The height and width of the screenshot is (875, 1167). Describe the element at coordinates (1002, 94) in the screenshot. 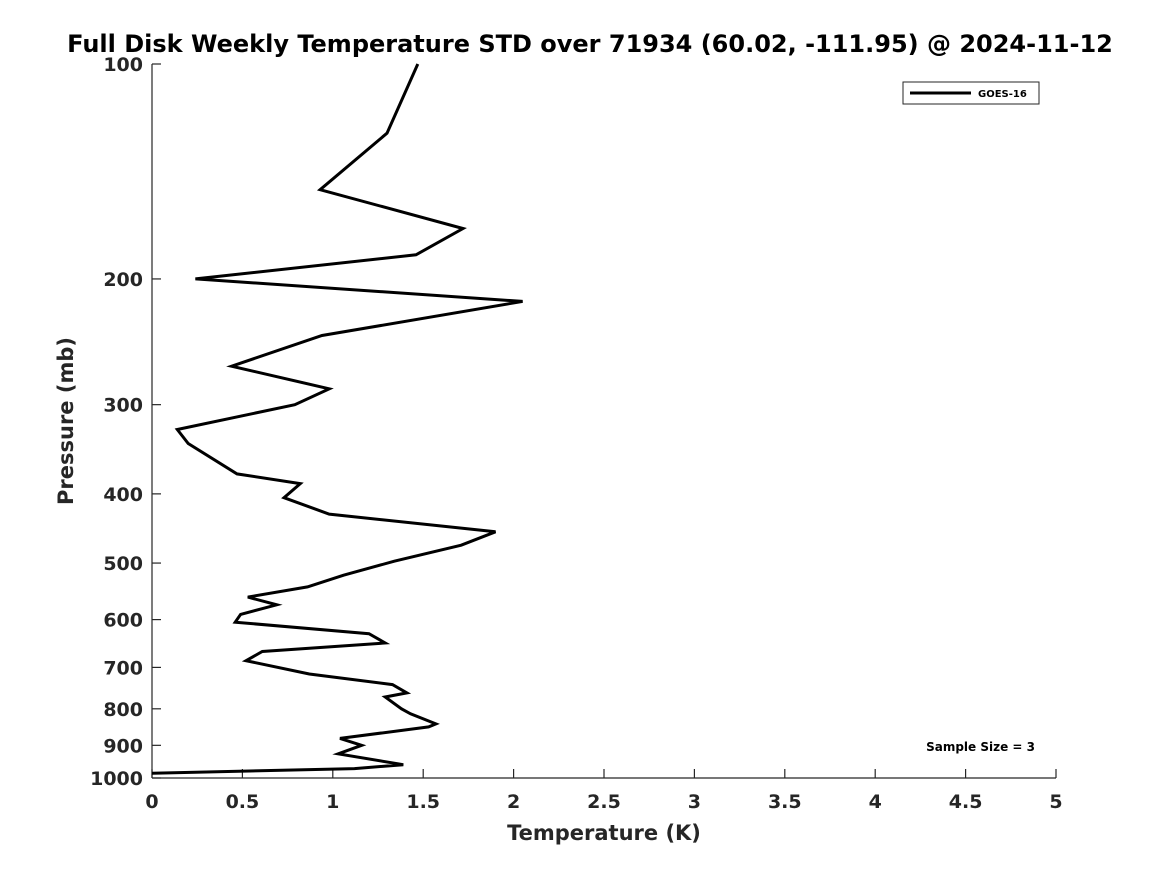

I see `legend-label: GOES-16` at that location.